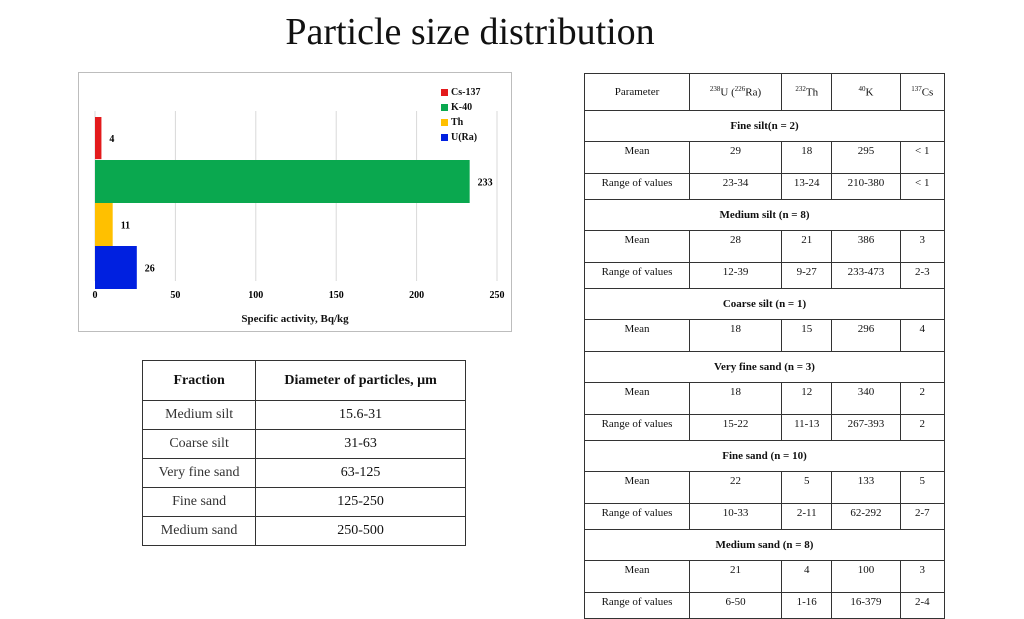 This screenshot has width=1024, height=619. I want to click on legend-item: Th, so click(460, 122).